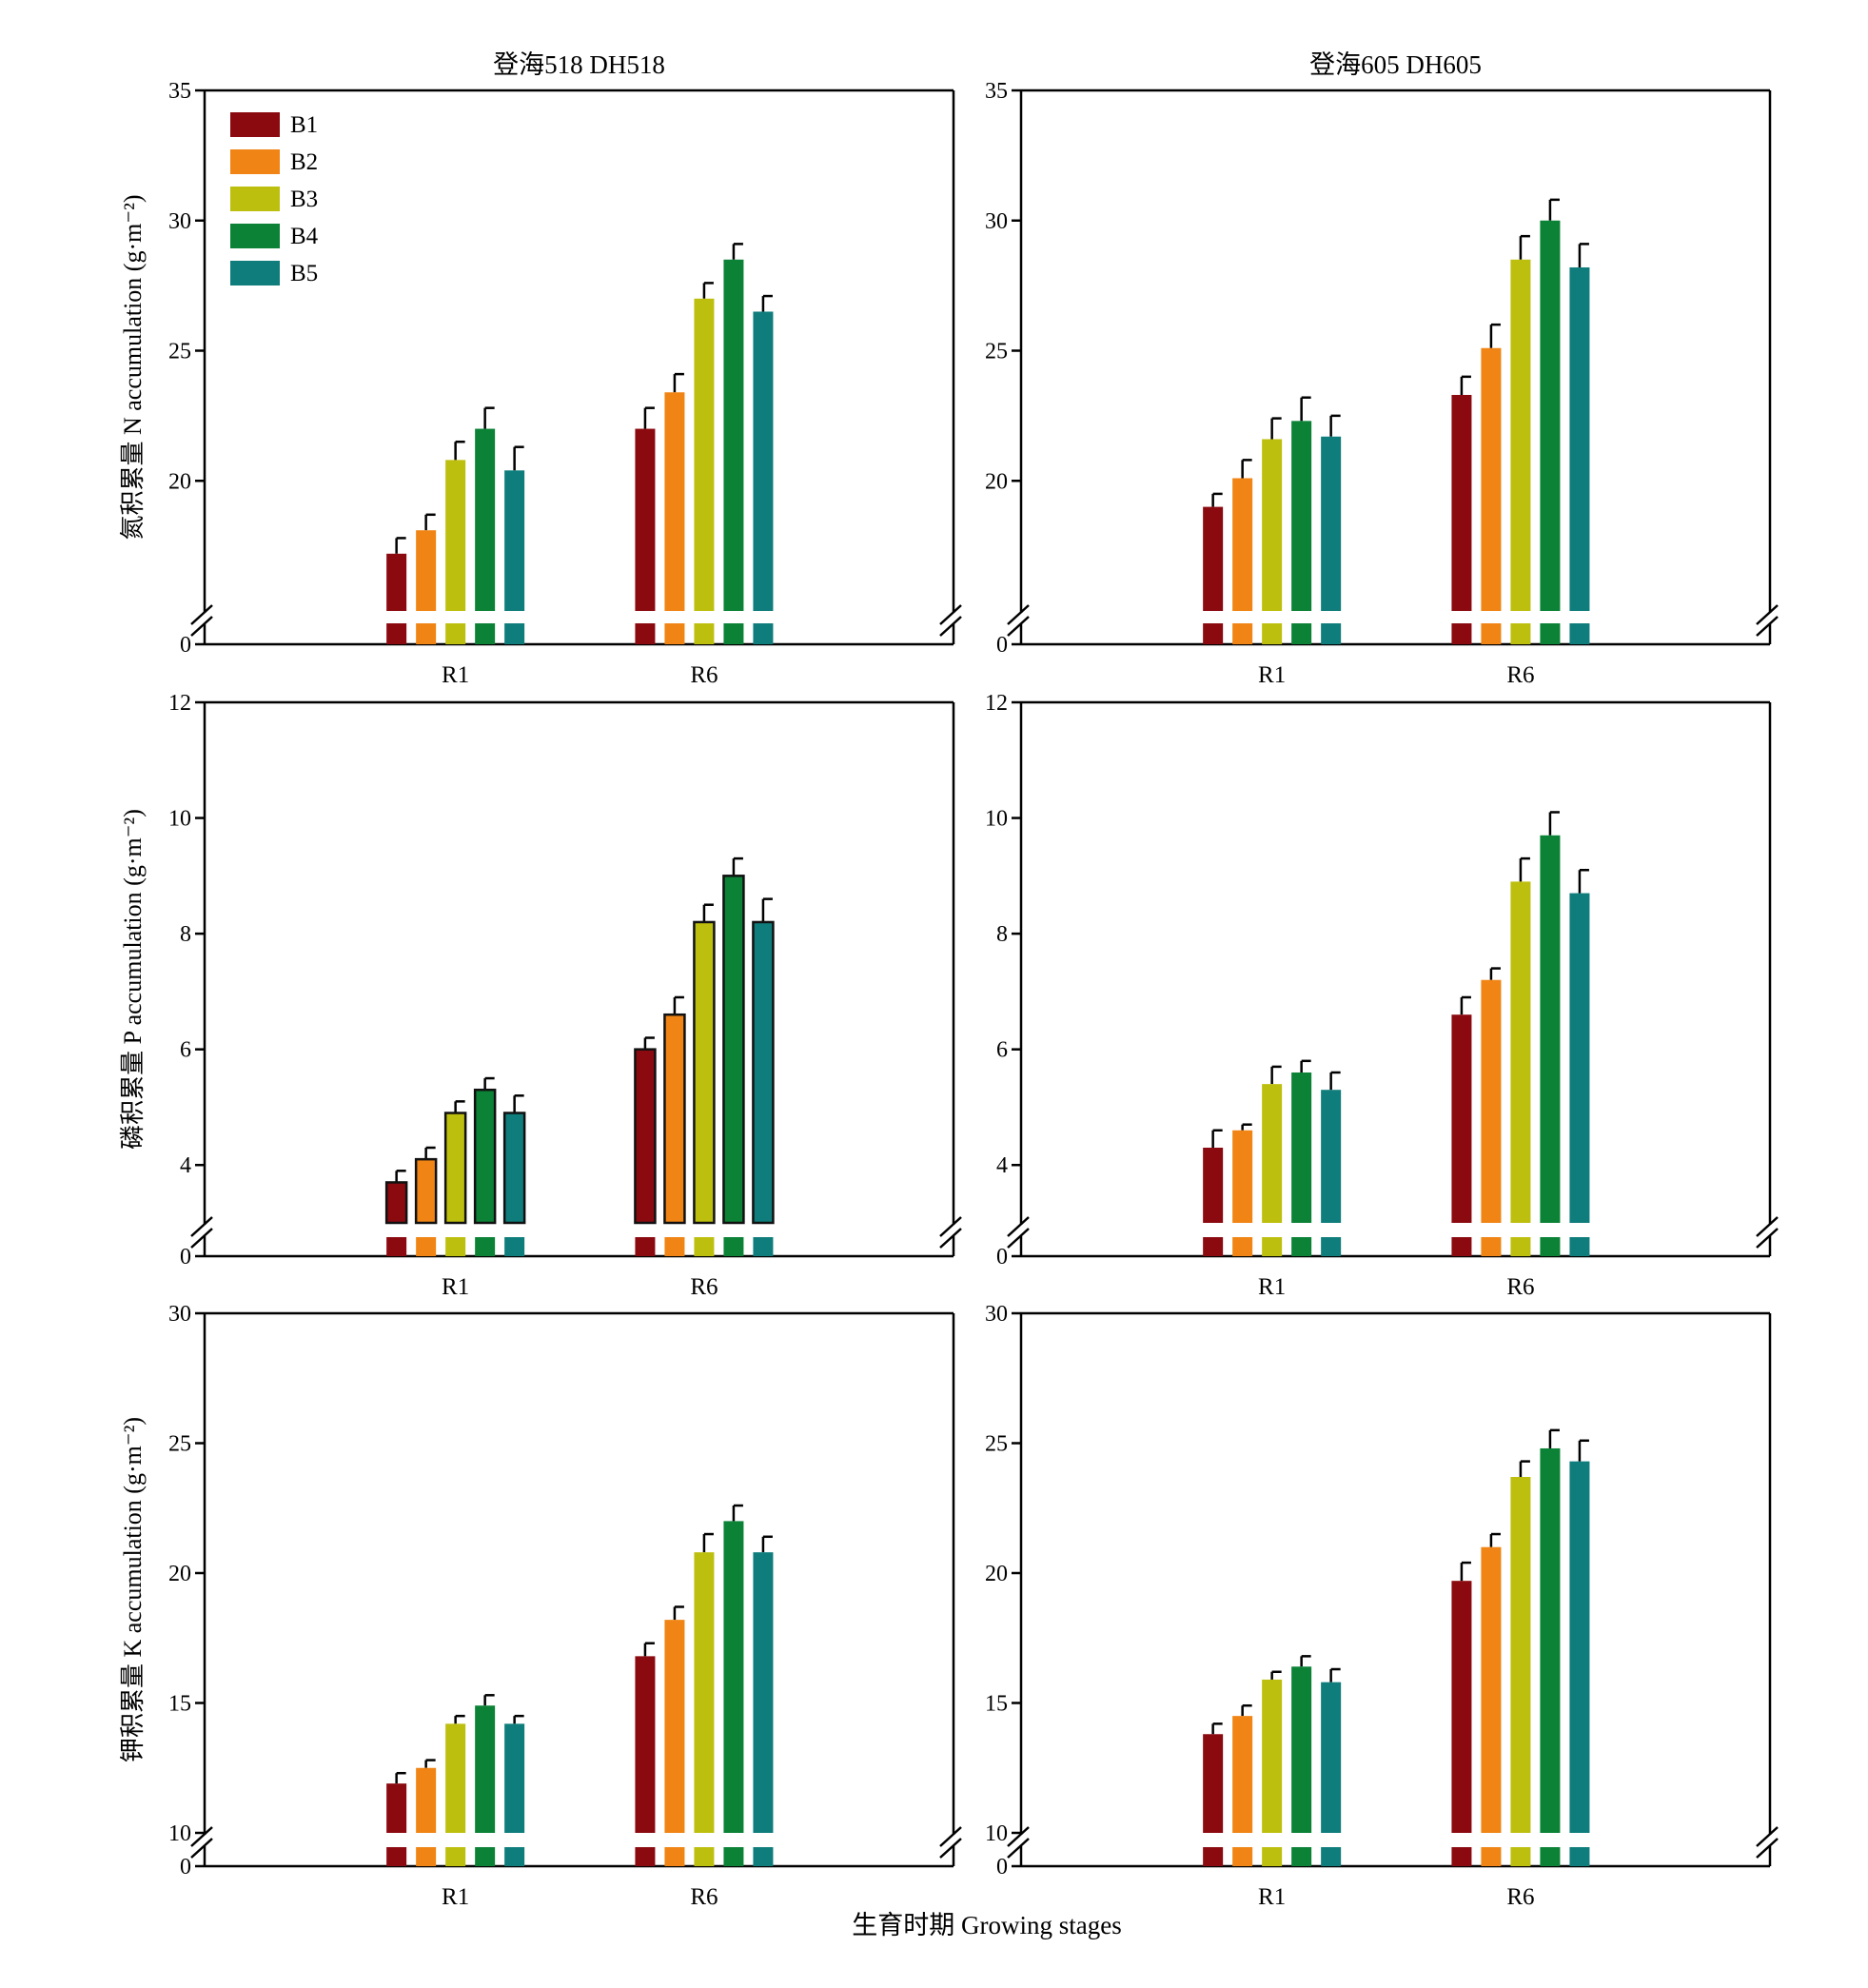 This screenshot has height=1988, width=1868. Describe the element at coordinates (185, 1050) in the screenshot. I see `y-tick-label: 6` at that location.